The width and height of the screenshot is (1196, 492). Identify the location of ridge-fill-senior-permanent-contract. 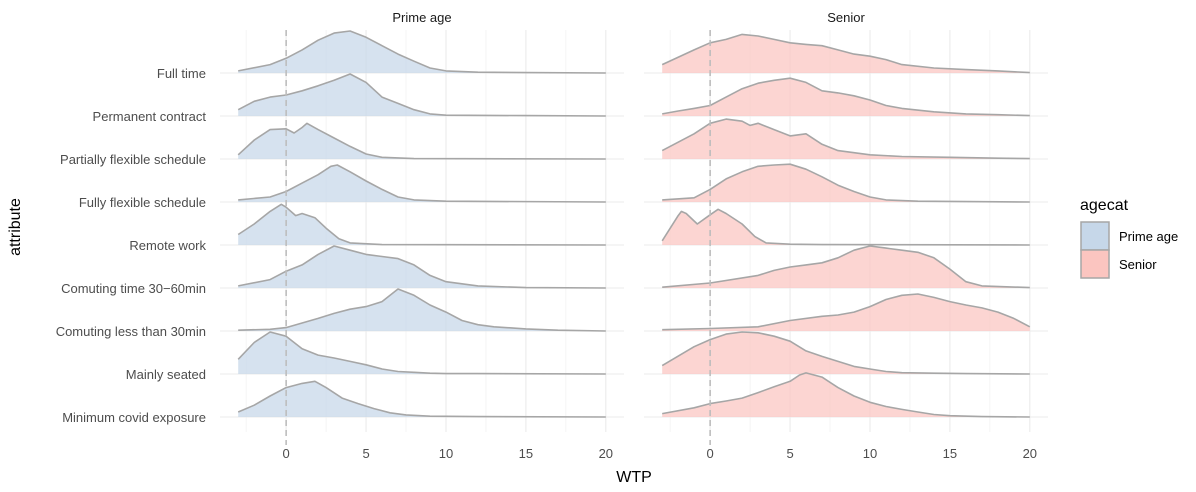
(846, 97).